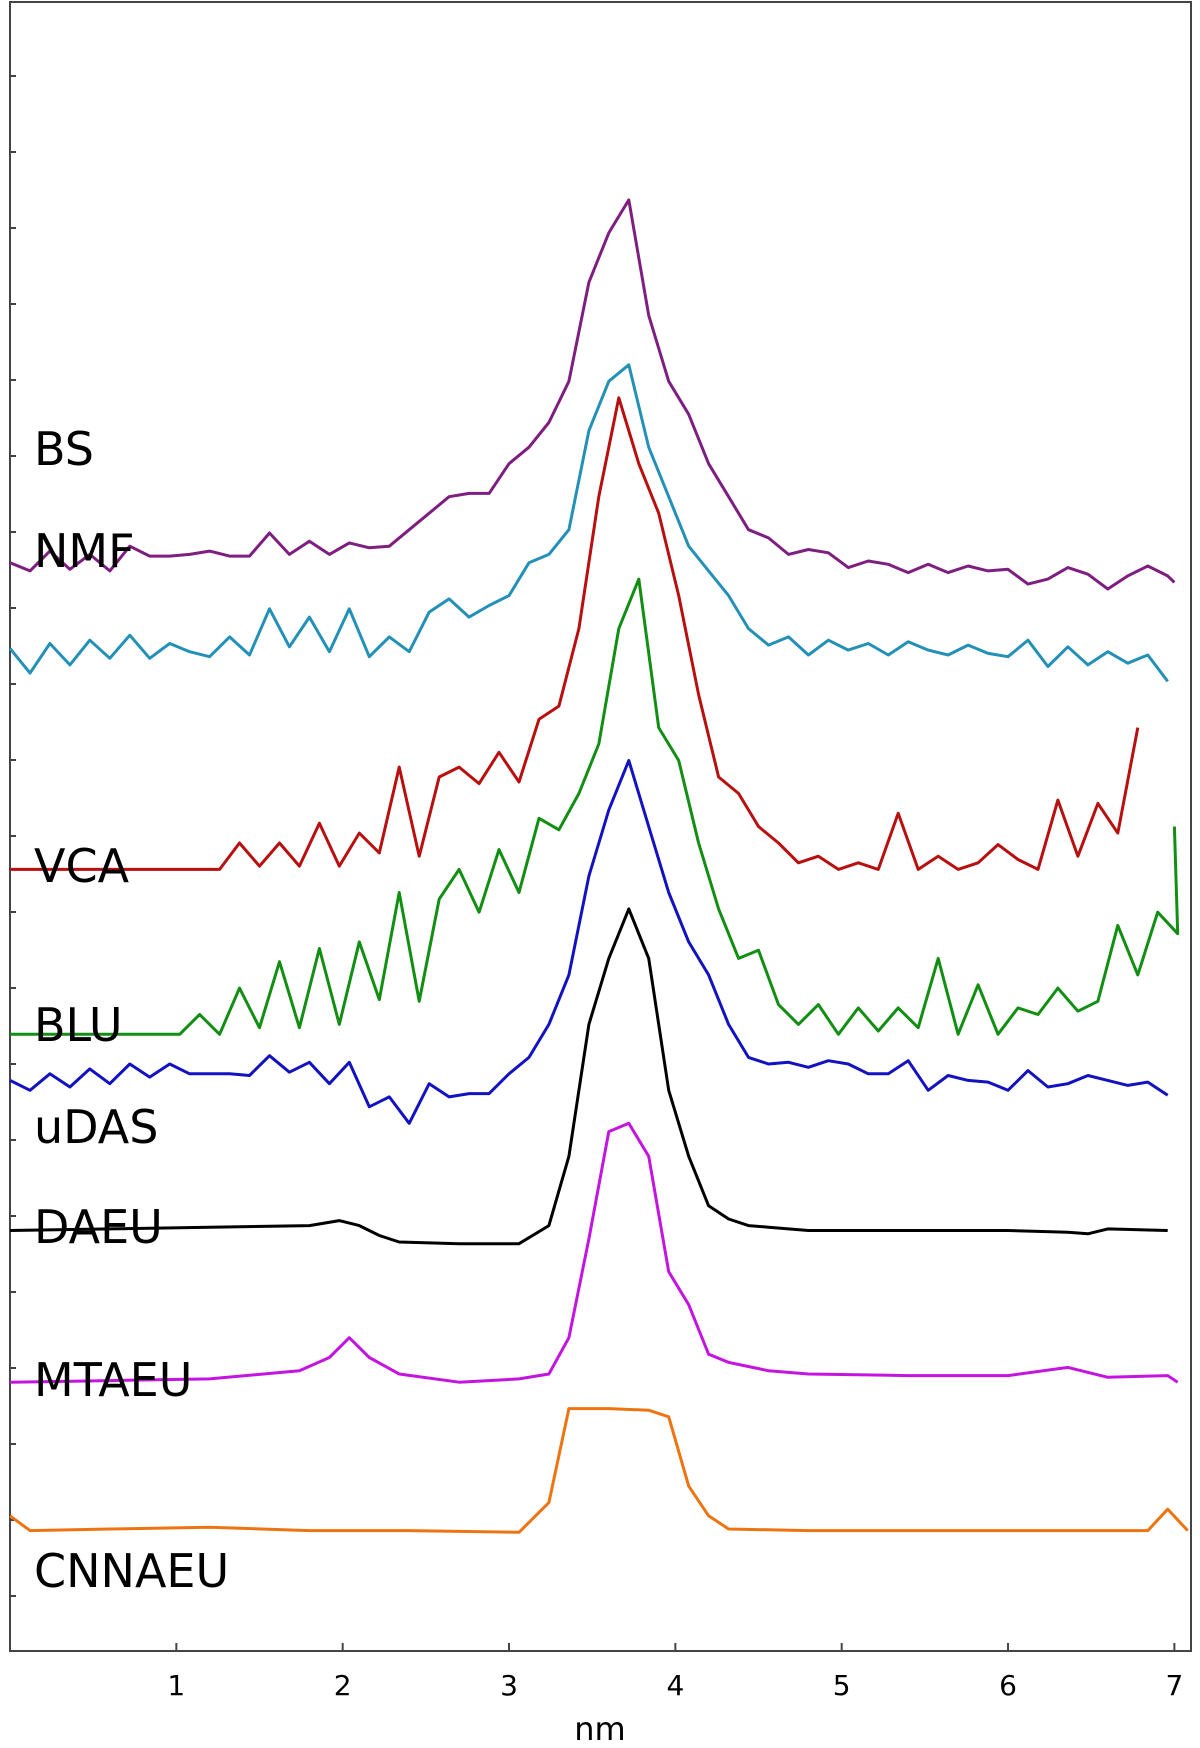 The image size is (1200, 1748). I want to click on series-line-cnnaeu, so click(599, 1470).